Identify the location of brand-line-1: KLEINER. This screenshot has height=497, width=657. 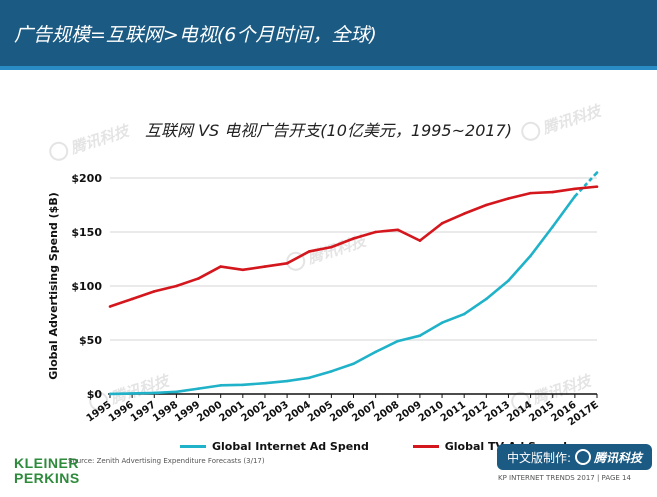
(46, 463).